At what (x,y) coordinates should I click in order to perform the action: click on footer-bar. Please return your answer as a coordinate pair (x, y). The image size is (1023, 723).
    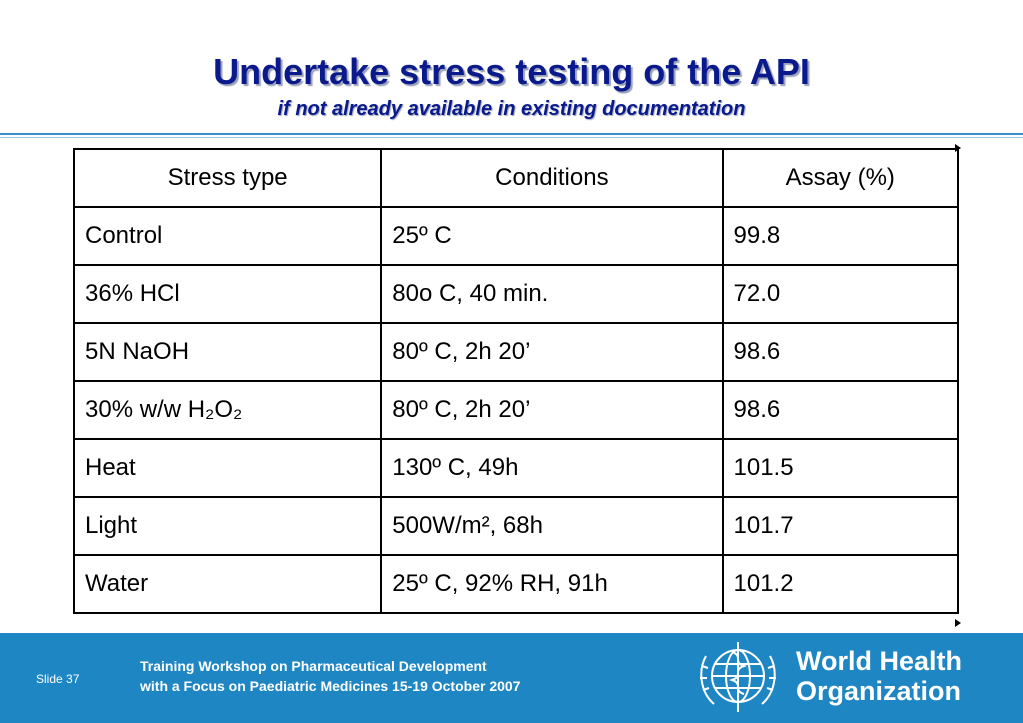
    Looking at the image, I should click on (511, 678).